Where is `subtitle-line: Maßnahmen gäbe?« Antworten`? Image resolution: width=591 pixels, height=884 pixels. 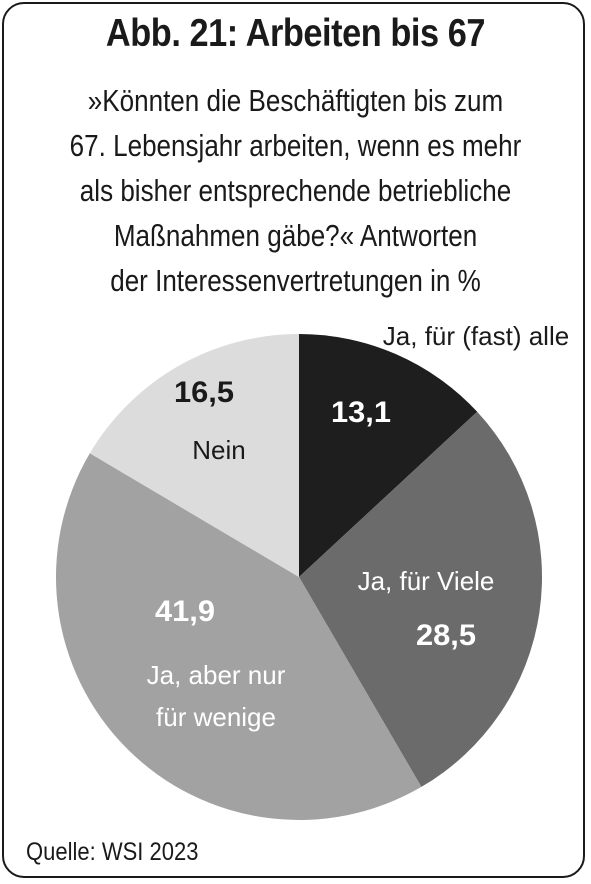
subtitle-line: Maßnahmen gäbe?« Antworten is located at coordinates (295, 235).